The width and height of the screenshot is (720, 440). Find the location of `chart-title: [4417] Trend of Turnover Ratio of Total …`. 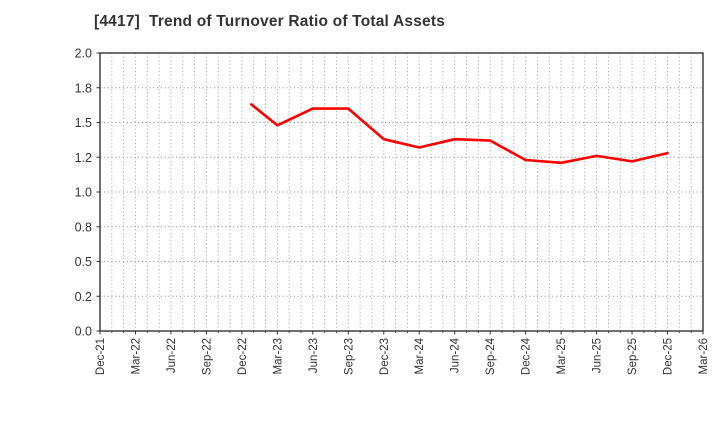

chart-title: [4417] Trend of Turnover Ratio of Total … is located at coordinates (270, 21).